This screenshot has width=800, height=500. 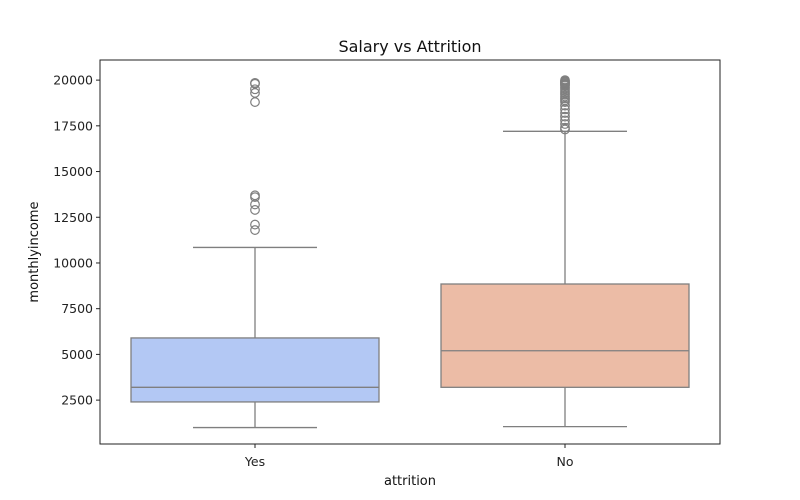 I want to click on y-tick-label: 20000, so click(x=73, y=80).